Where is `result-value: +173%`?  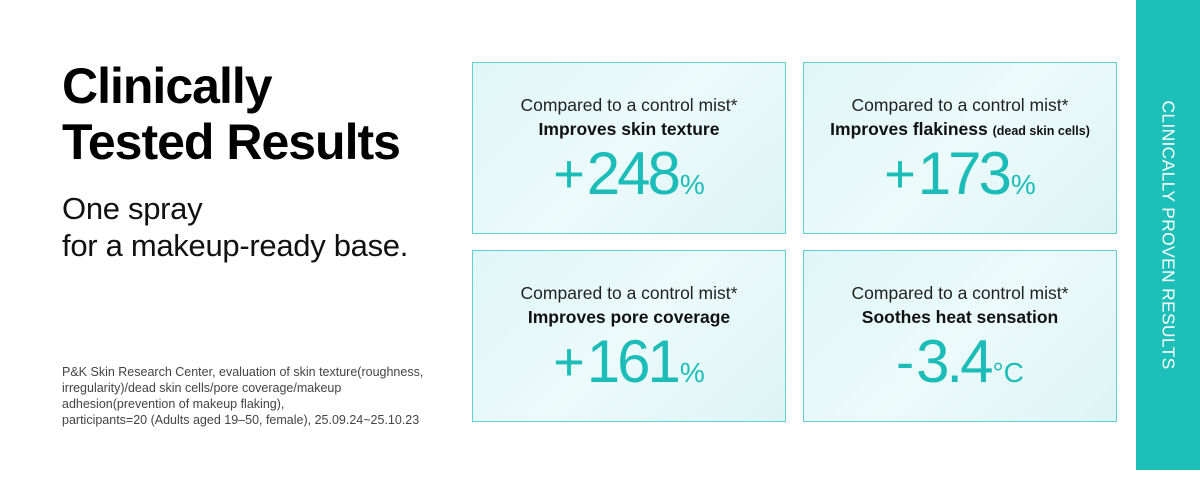
result-value: +173% is located at coordinates (960, 182).